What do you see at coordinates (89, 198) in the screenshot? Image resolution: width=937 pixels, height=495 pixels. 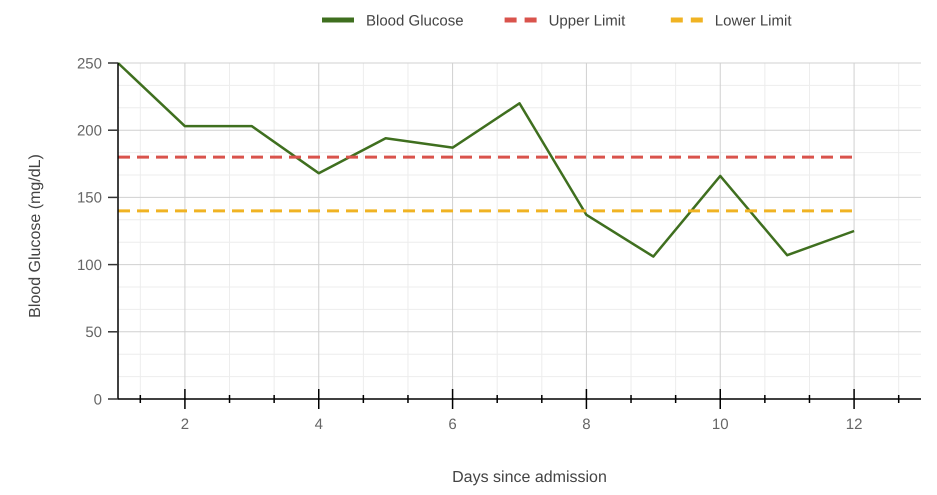 I see `y-tick-label: 150` at bounding box center [89, 198].